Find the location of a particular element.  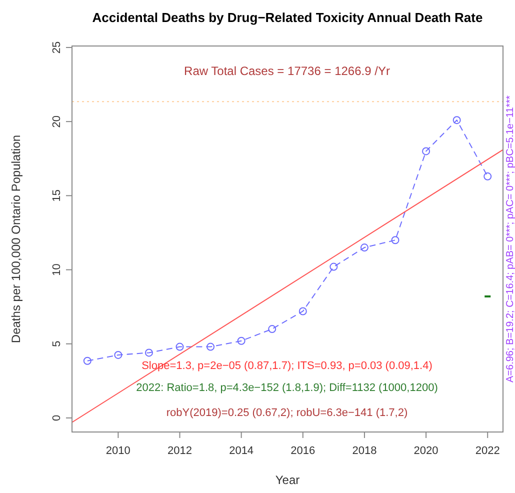

chart-title: Accidental Deaths by Drug−Related Toxicity Annual Death Rate is located at coordinates (287, 17).